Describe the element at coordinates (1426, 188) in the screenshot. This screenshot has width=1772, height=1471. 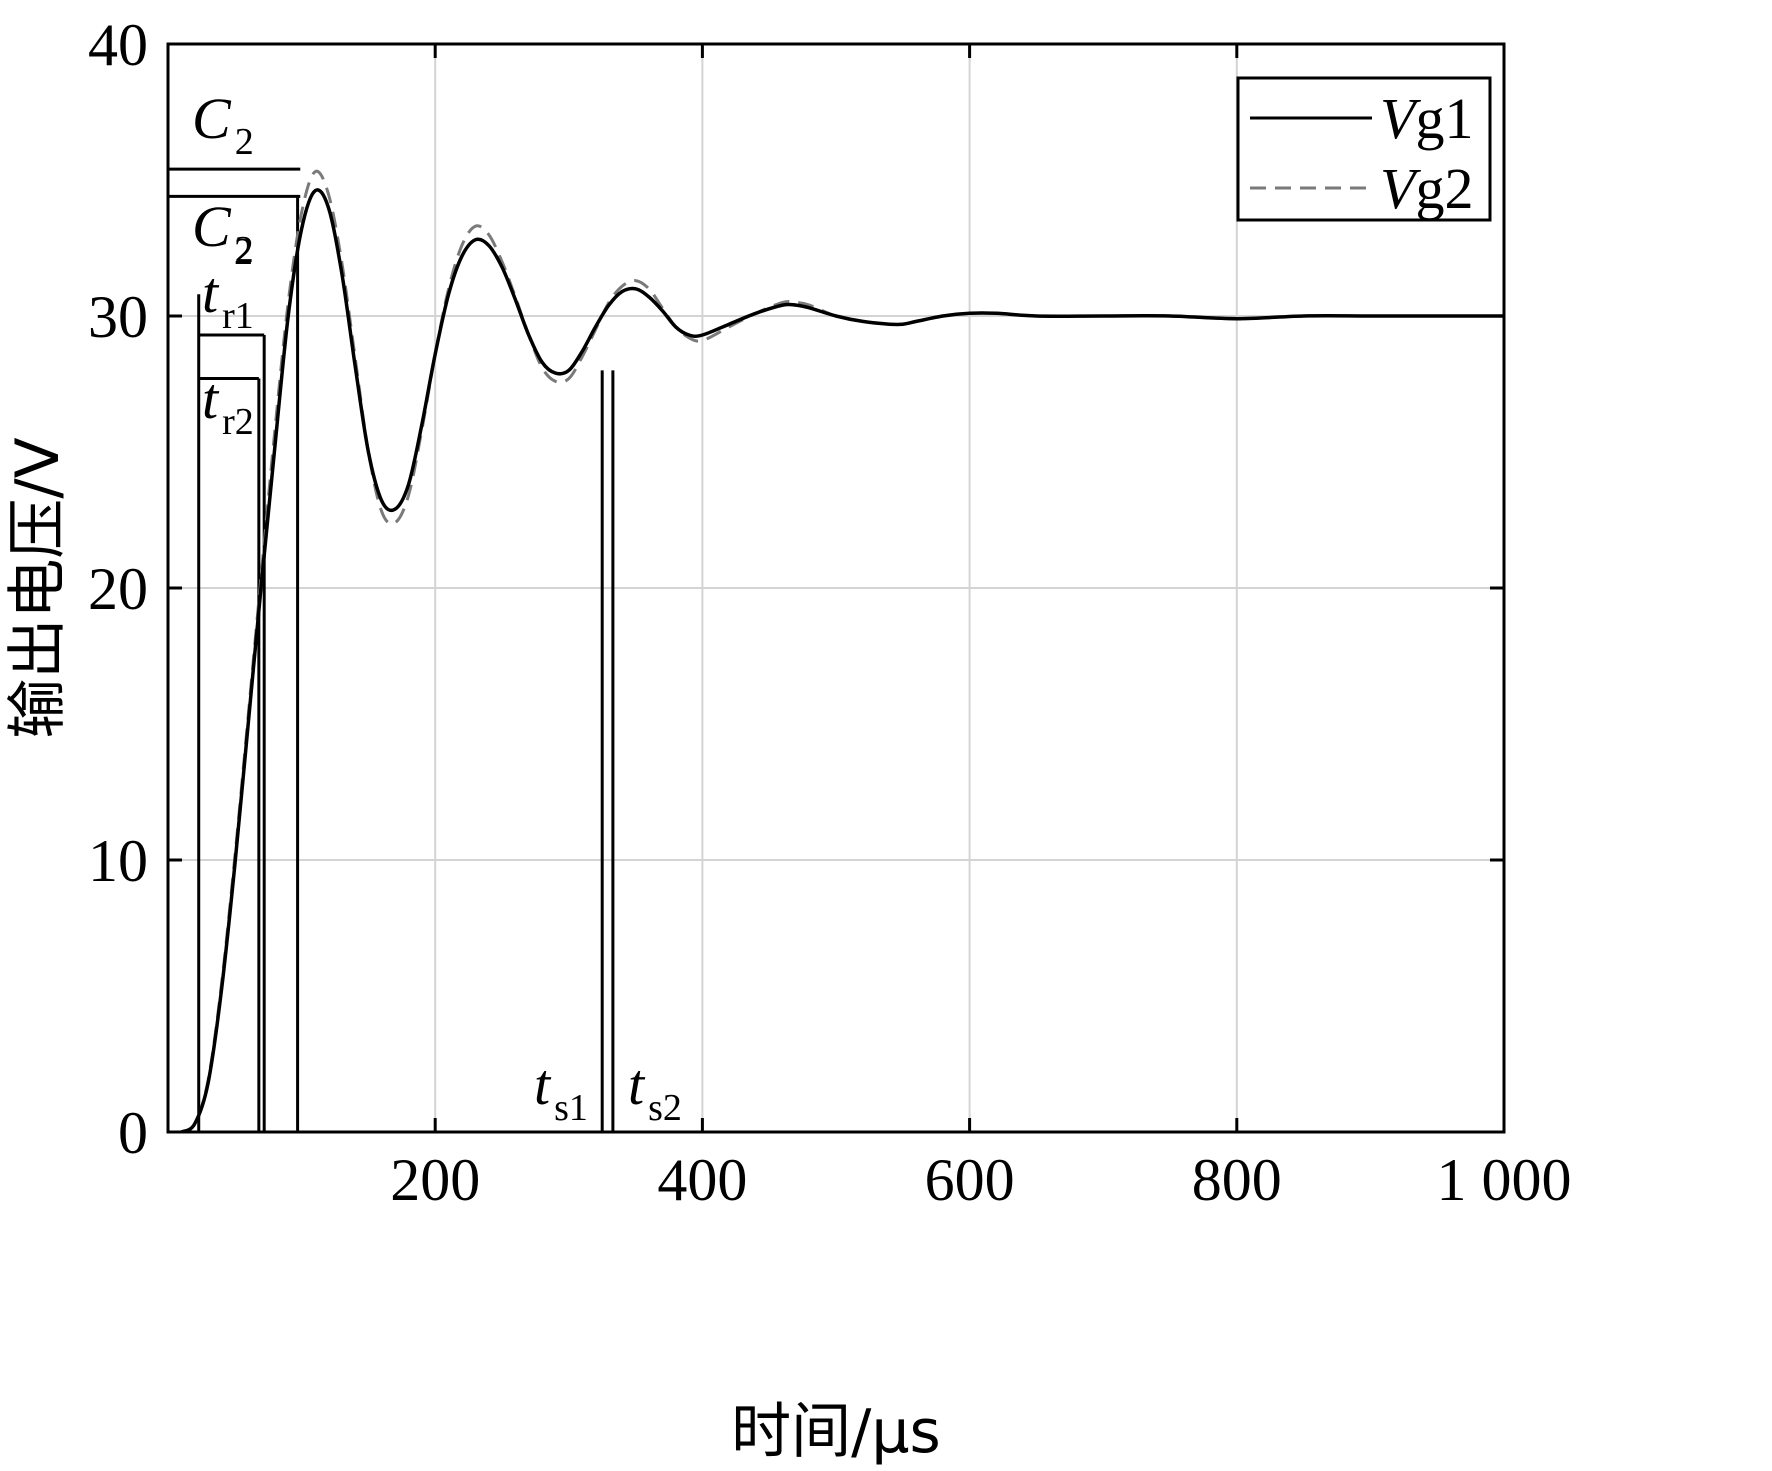
I see `legend-label-vg2: Vg2` at that location.